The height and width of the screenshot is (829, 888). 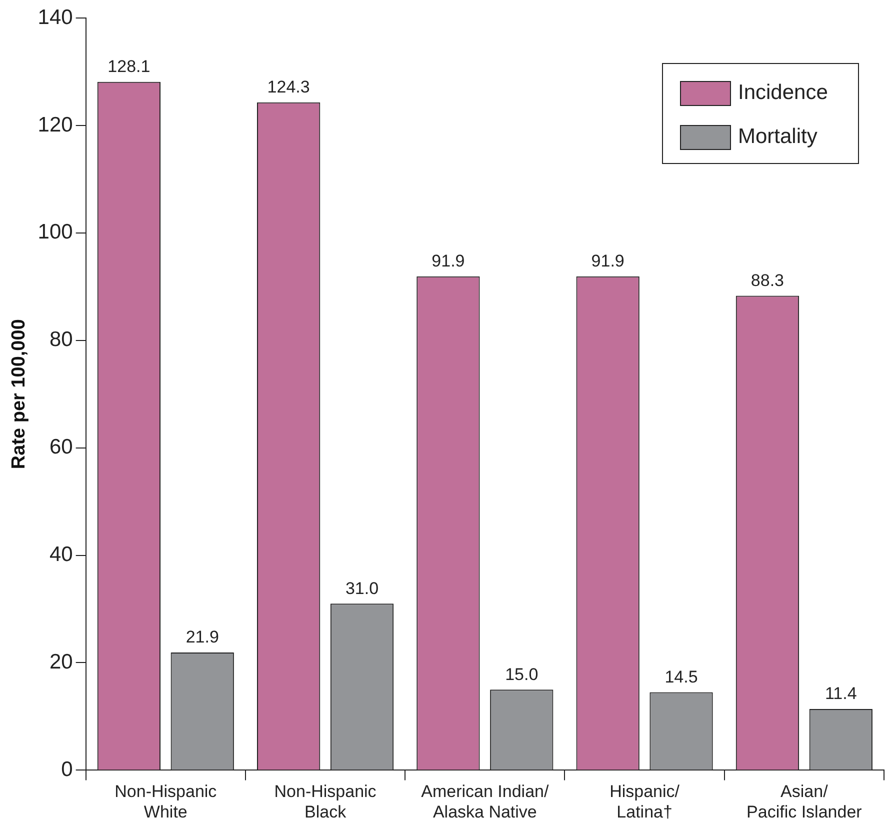 What do you see at coordinates (202, 637) in the screenshot?
I see `text: 21.9` at bounding box center [202, 637].